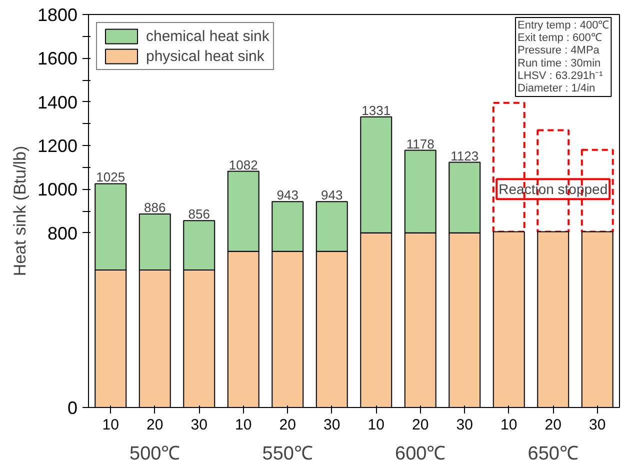 This screenshot has height=474, width=627. I want to click on legend-label: chemical heat sink, so click(208, 36).